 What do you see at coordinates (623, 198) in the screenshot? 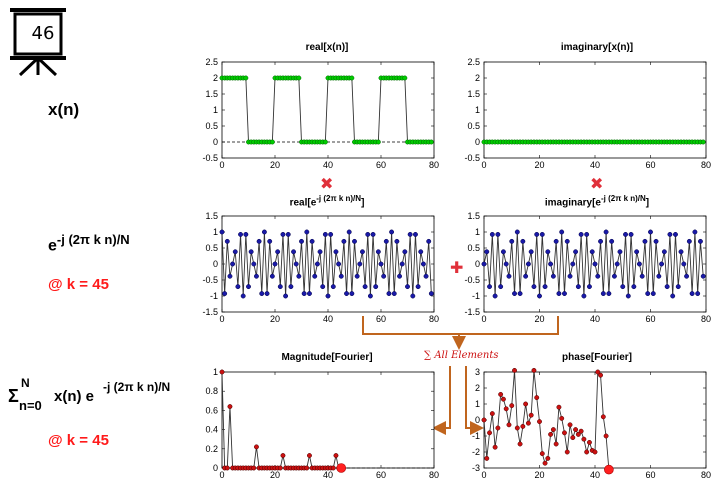
I see `title-imag-kernel-exp: -j (2π k n)/N` at bounding box center [623, 198].